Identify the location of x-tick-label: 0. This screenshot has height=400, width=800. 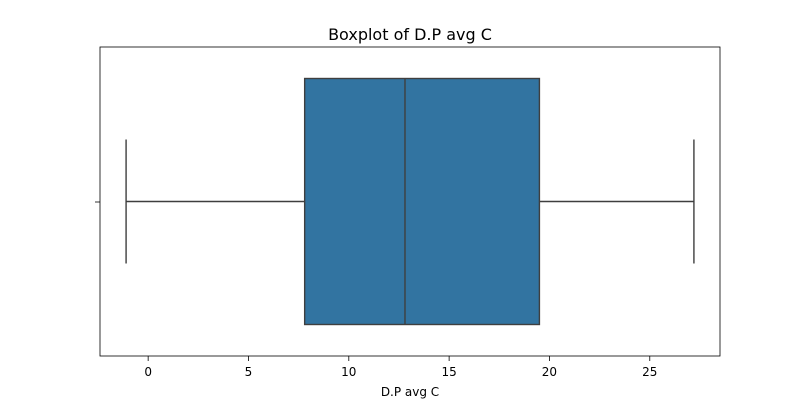
(148, 372).